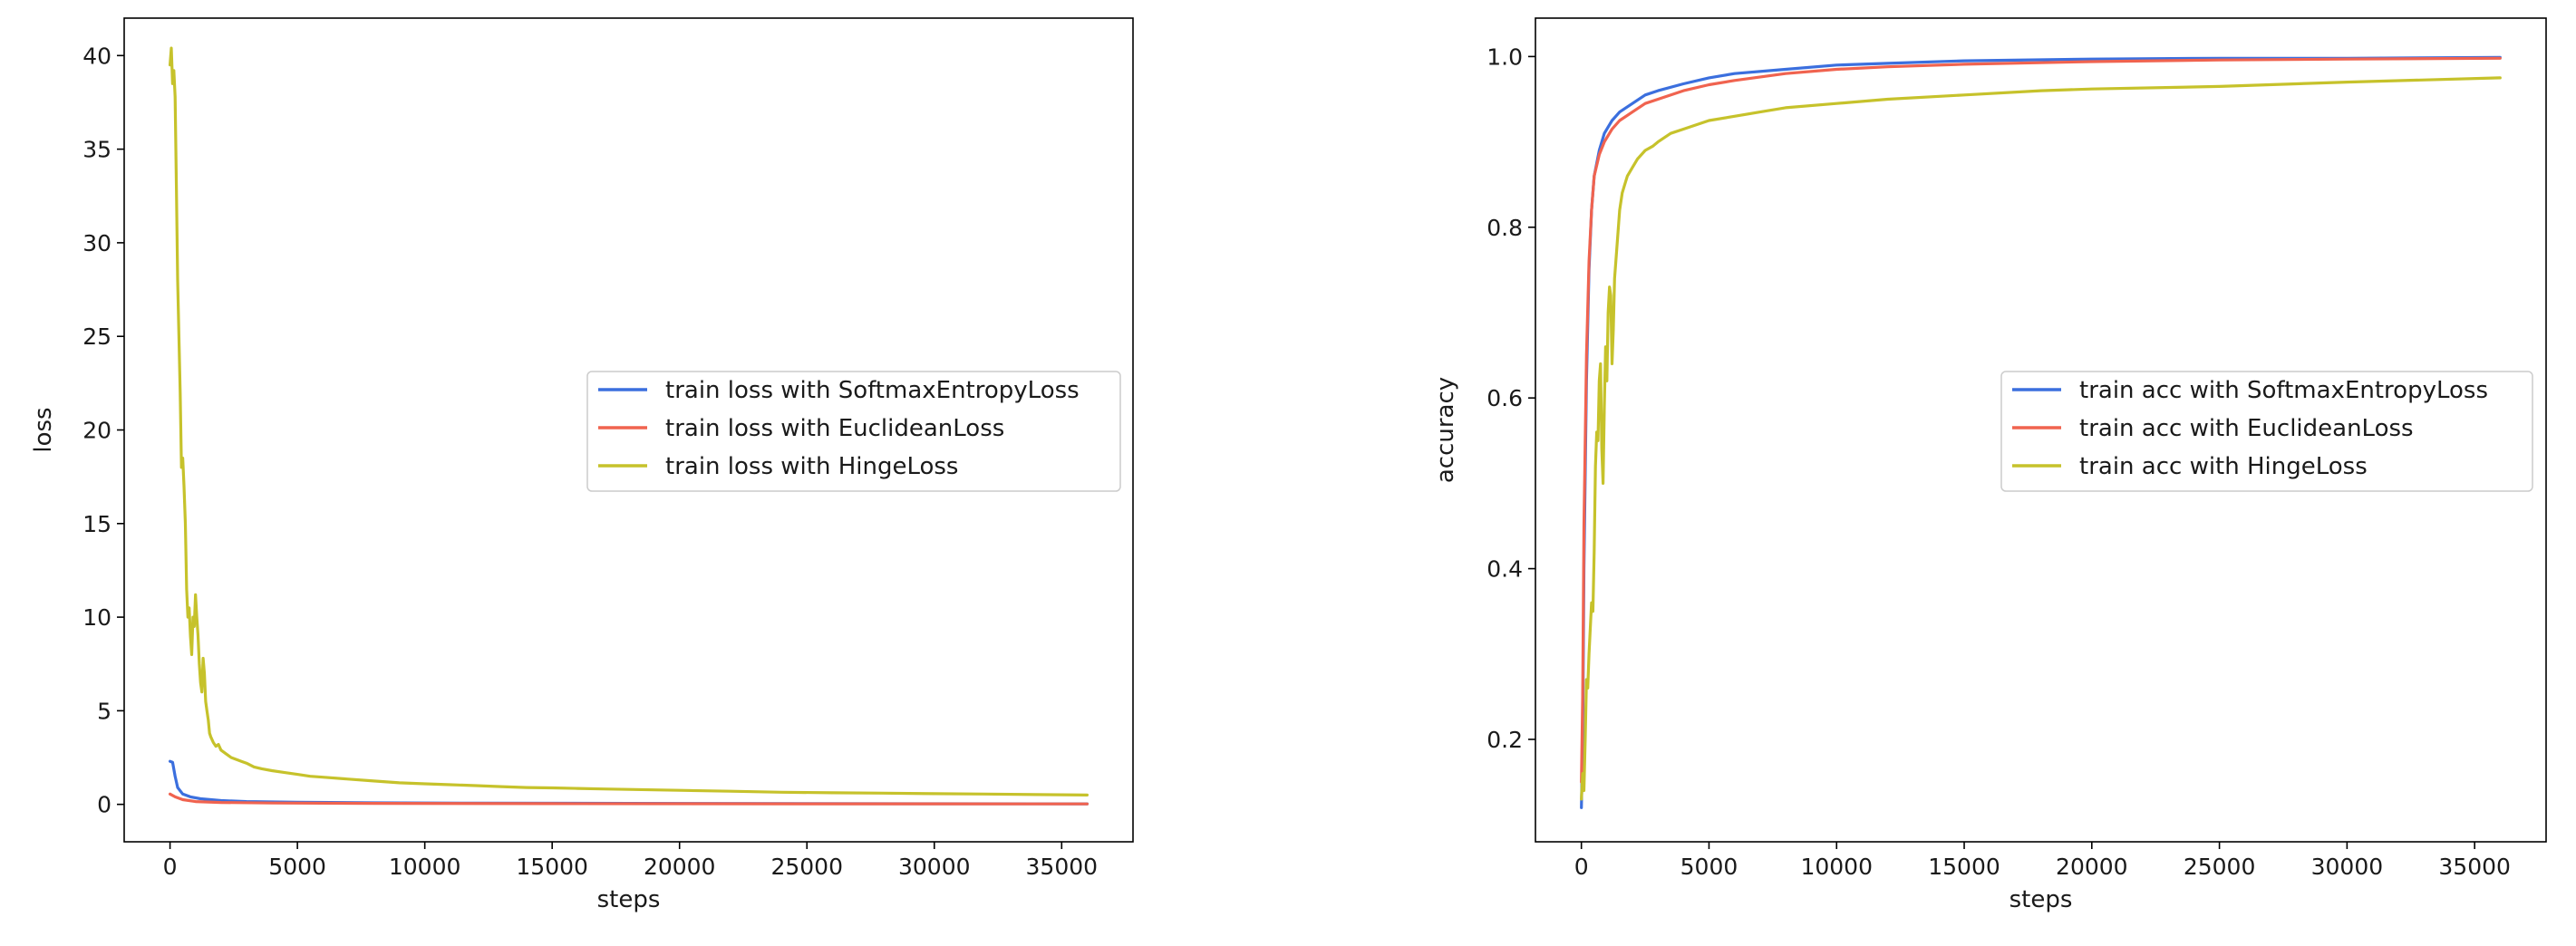 This screenshot has height=946, width=2576. Describe the element at coordinates (43, 430) in the screenshot. I see `y-axis-label: loss` at that location.